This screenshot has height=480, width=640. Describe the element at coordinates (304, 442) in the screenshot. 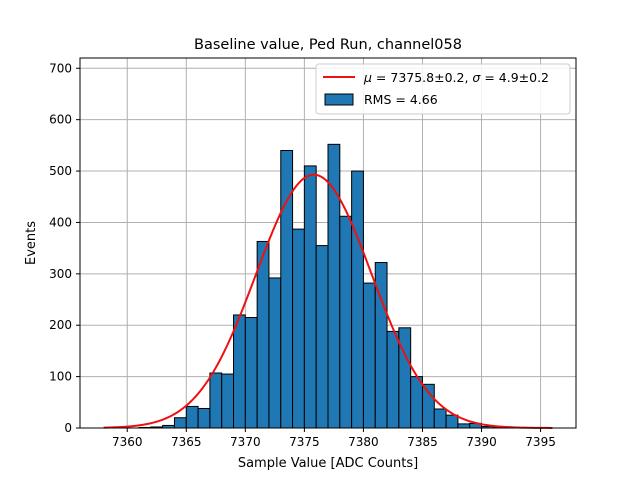

I see `x-tick-label: 7375` at that location.